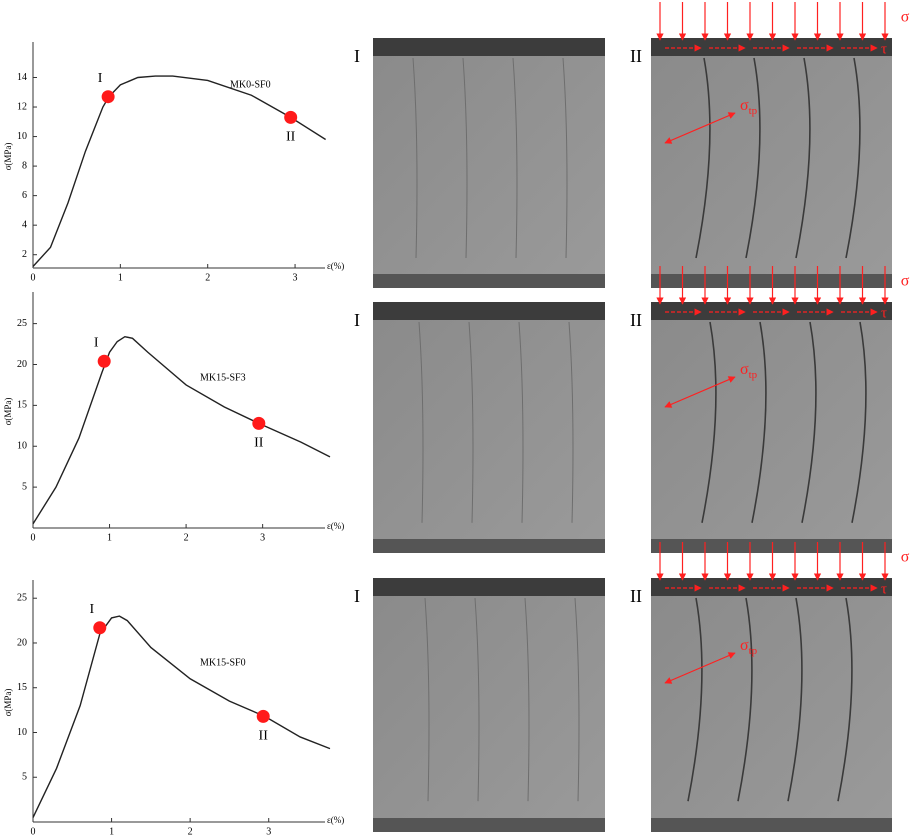  Describe the element at coordinates (22, 323) in the screenshot. I see `y-tick-label: 25` at that location.